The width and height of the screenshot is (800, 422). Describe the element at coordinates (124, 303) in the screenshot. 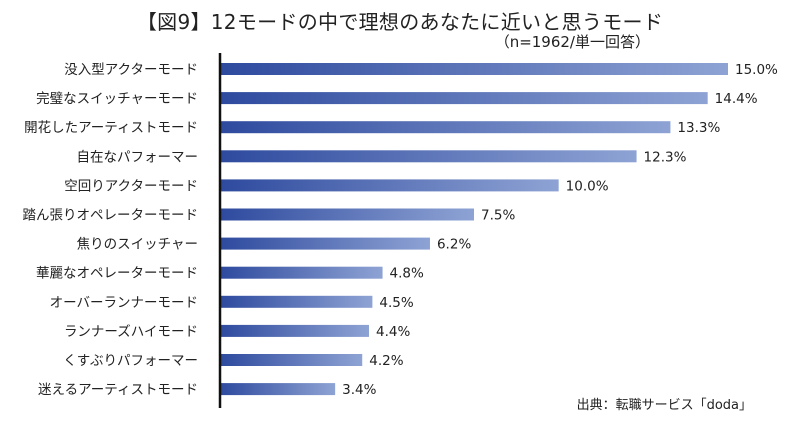

I see `category-label: オーバーランナーモード` at that location.